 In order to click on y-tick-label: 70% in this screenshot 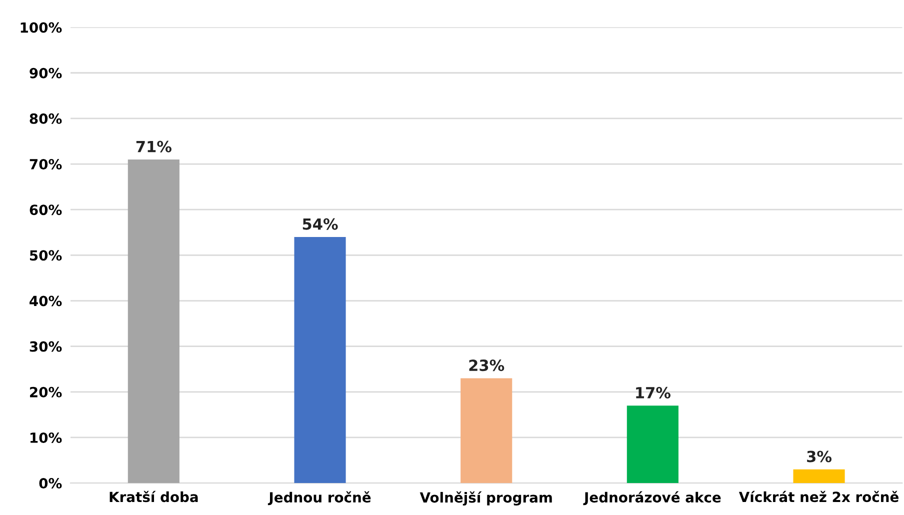, I will do `click(46, 164)`.